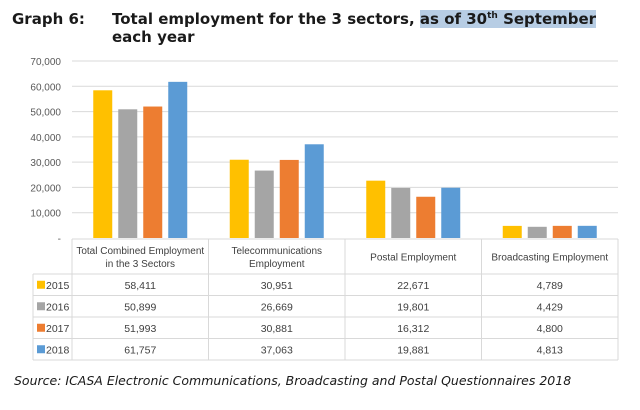  I want to click on title-highlight-1: as of 30th, so click(458, 19).